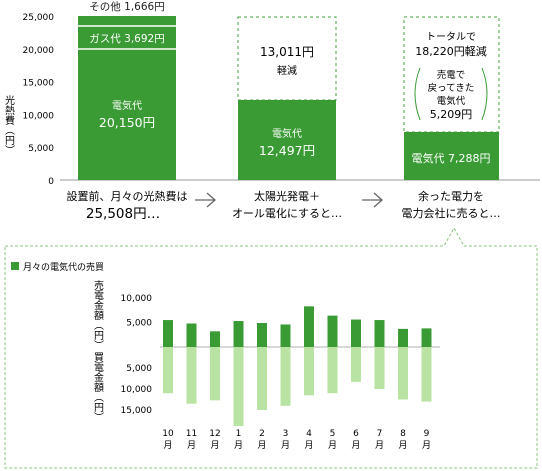  What do you see at coordinates (98, 387) in the screenshot?
I see `buy-axis-label: 買電金額（円）` at bounding box center [98, 387].